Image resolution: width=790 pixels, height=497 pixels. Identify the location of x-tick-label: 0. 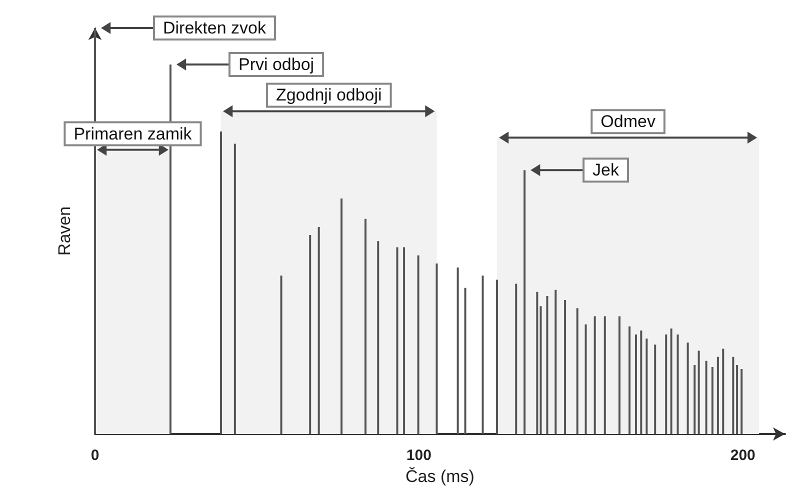
(95, 455).